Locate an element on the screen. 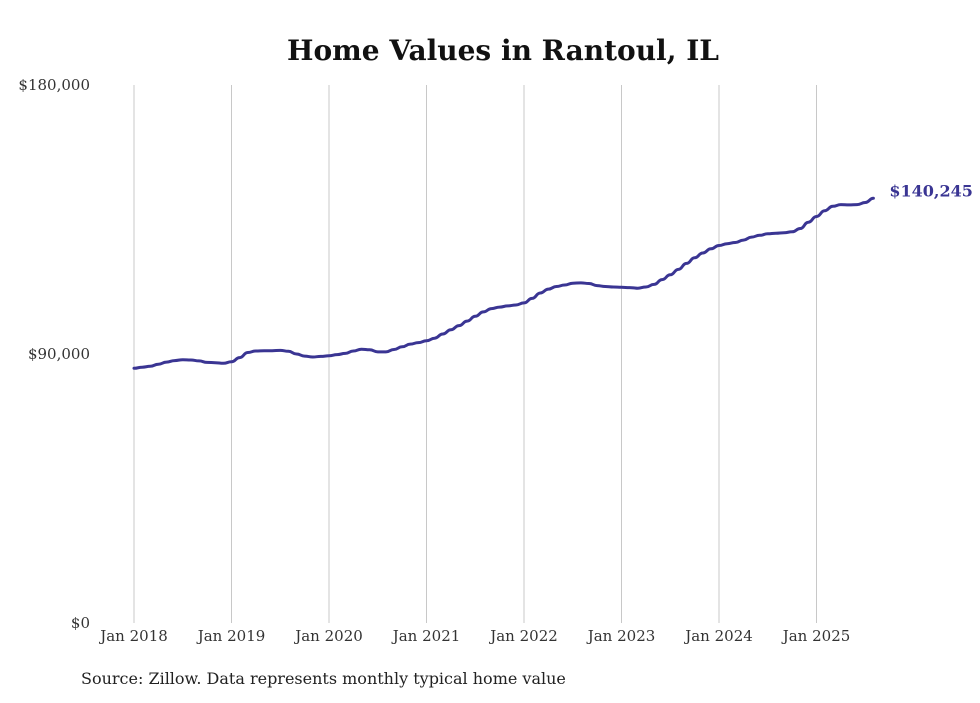 The width and height of the screenshot is (980, 703). chart-title: Home Values in Rantoul, IL is located at coordinates (503, 50).